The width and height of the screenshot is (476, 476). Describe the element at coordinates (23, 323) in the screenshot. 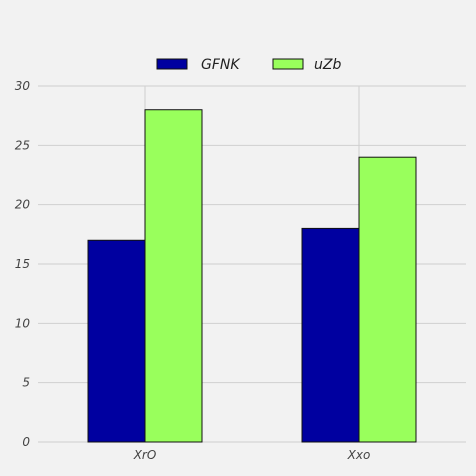

I see `y-tick-label: 10` at that location.